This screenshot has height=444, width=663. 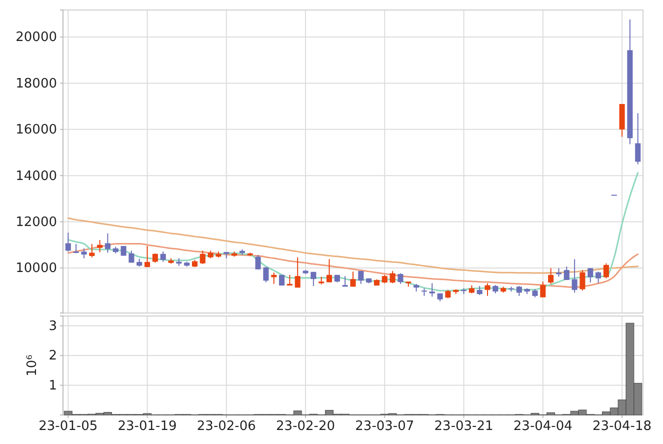 What do you see at coordinates (52, 326) in the screenshot?
I see `y-tick-label: 3` at bounding box center [52, 326].